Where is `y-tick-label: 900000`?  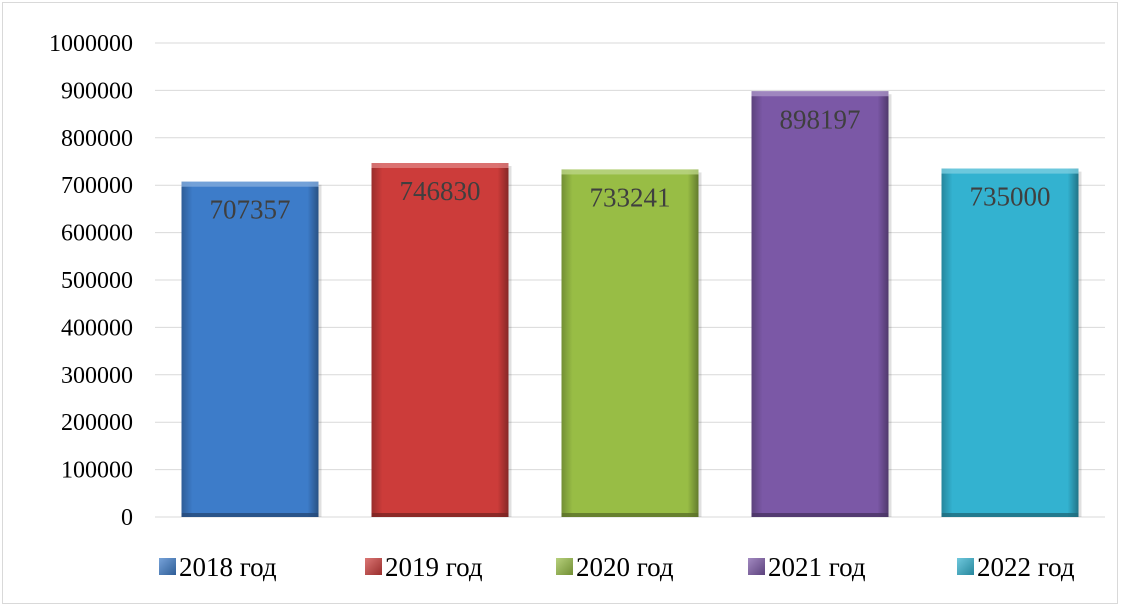
y-tick-label: 900000 is located at coordinates (97, 91).